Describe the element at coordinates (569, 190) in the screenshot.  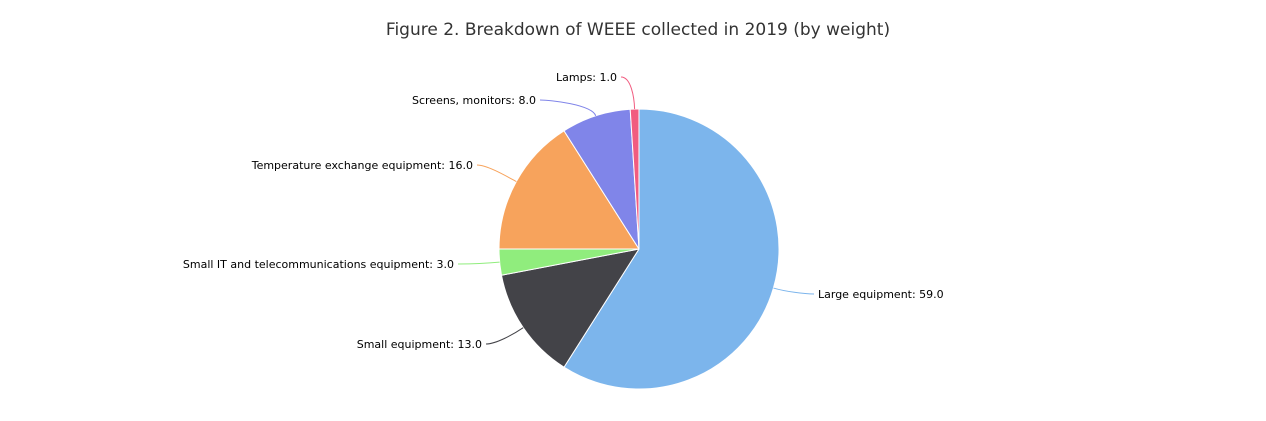
I see `slice-temperature-exchange-equipment` at that location.